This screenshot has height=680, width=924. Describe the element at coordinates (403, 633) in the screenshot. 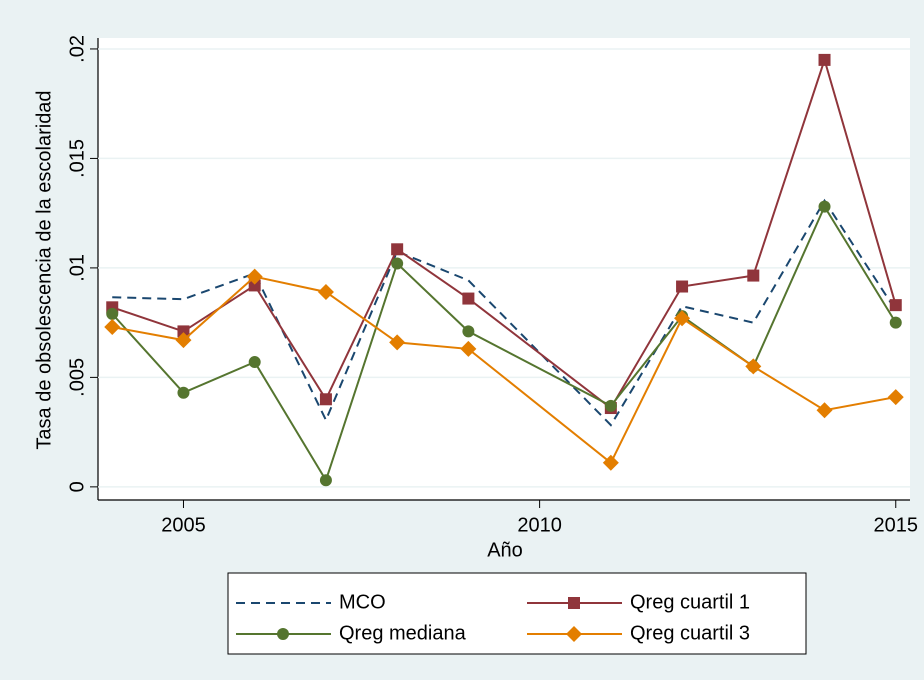

I see `legend-label: Qreg mediana` at that location.